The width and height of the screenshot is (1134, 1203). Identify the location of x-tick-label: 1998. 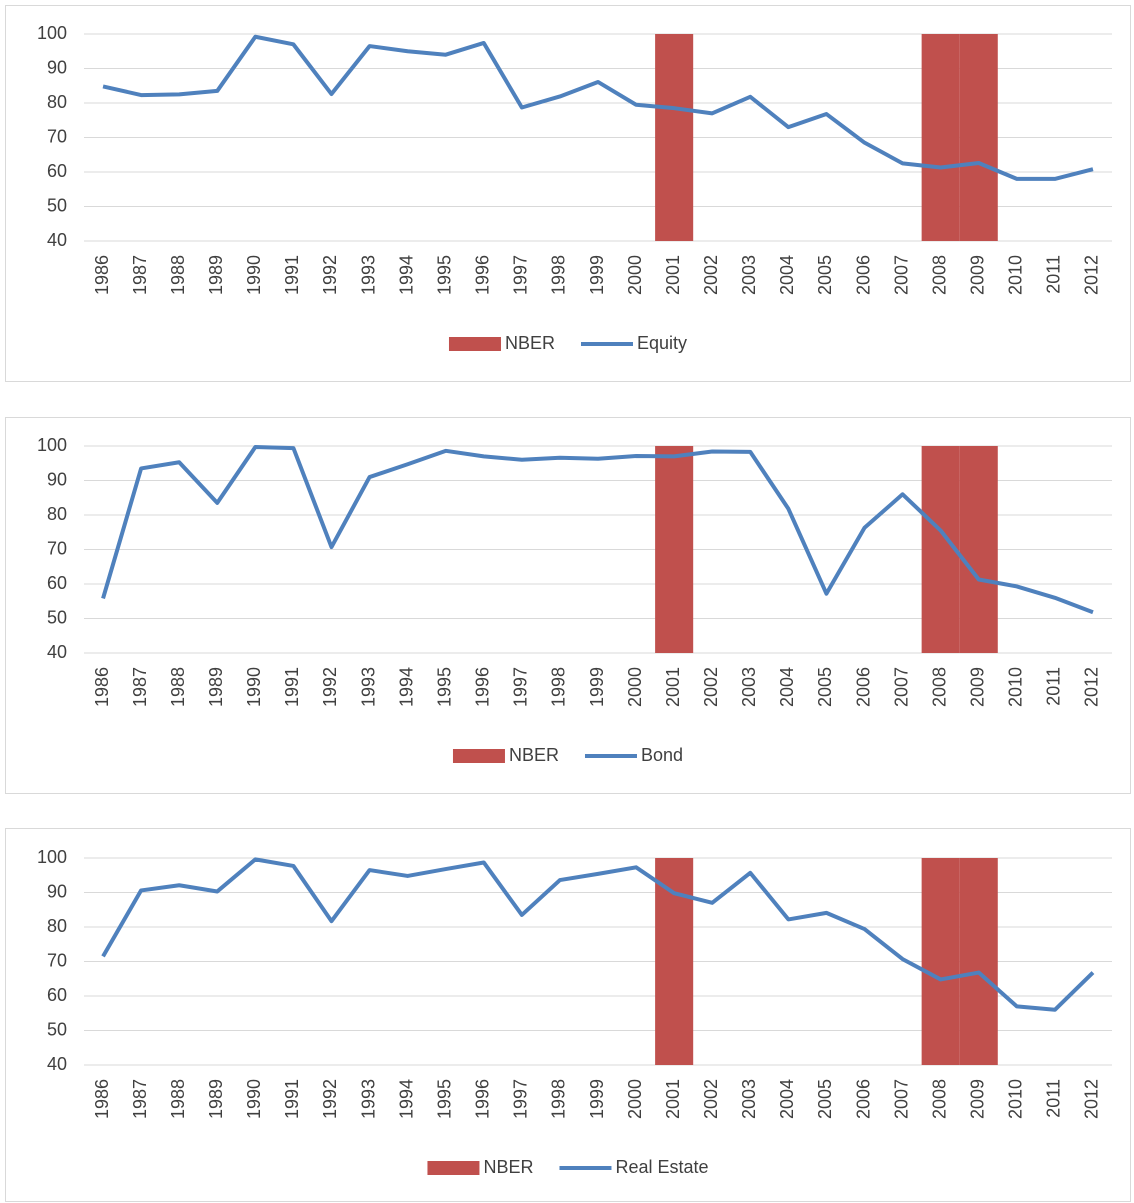
(559, 1099).